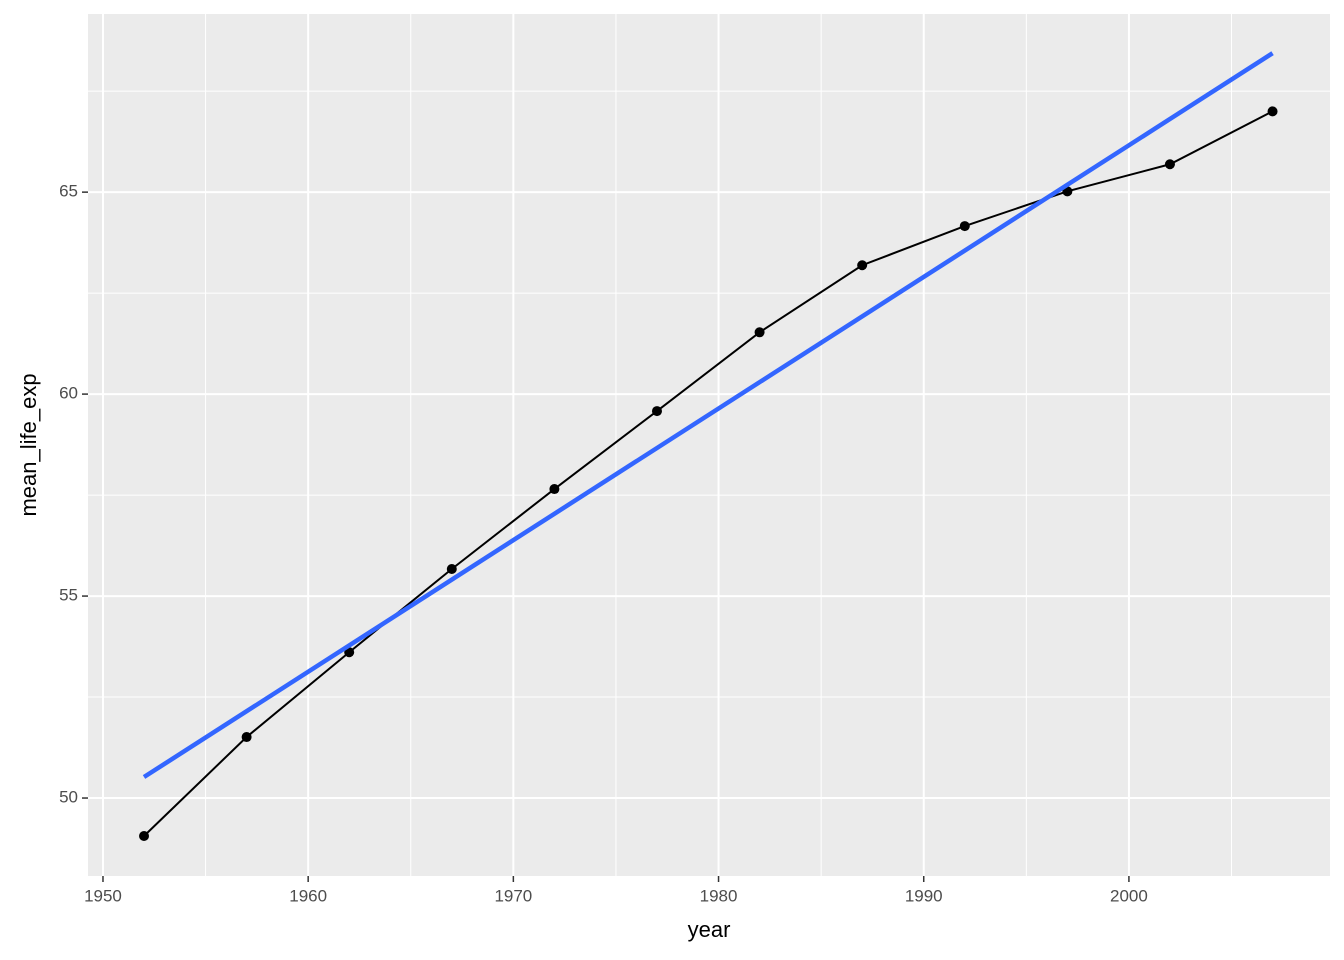  I want to click on x-tick-label: 1960, so click(308, 895).